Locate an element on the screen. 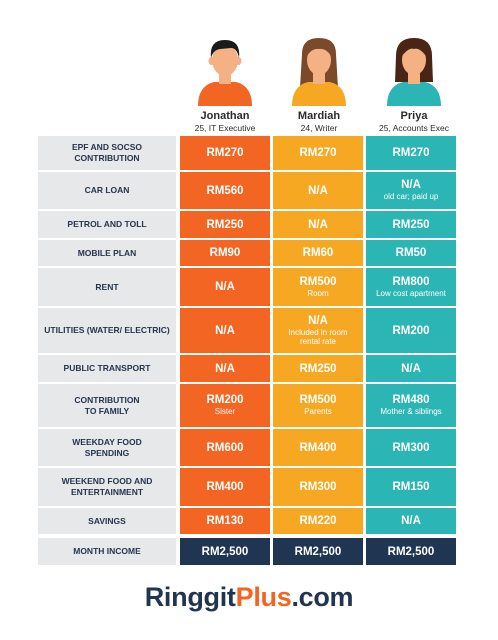  mardiah-value: N/A Included in room rental rate is located at coordinates (318, 330).